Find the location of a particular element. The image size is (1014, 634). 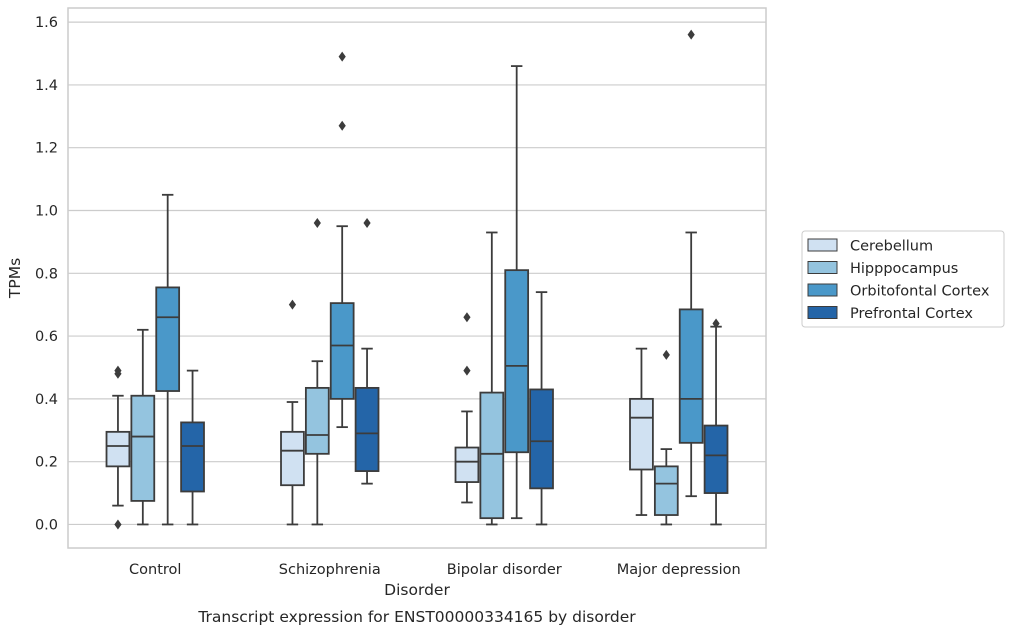

y-axis-label: TPMs is located at coordinates (15, 278).